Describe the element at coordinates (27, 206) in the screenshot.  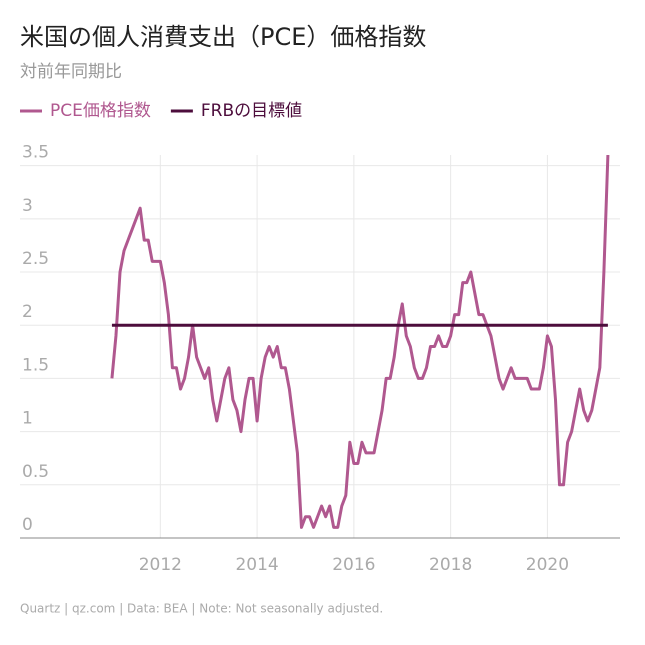
I see `y-tick-label: 3` at that location.